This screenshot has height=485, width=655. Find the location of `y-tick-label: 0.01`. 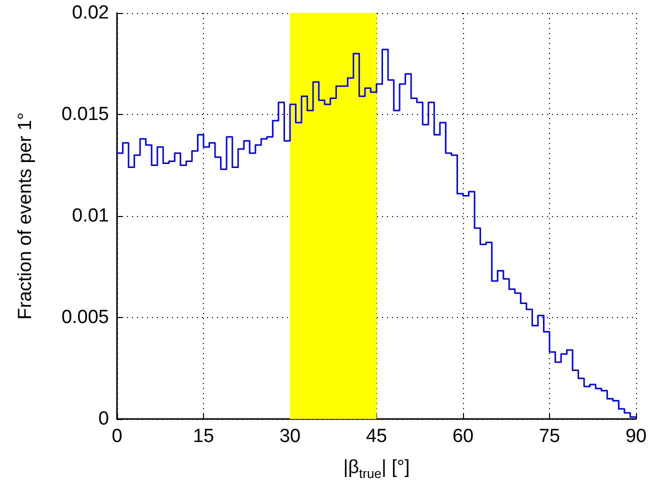

y-tick-label: 0.01 is located at coordinates (90, 216).